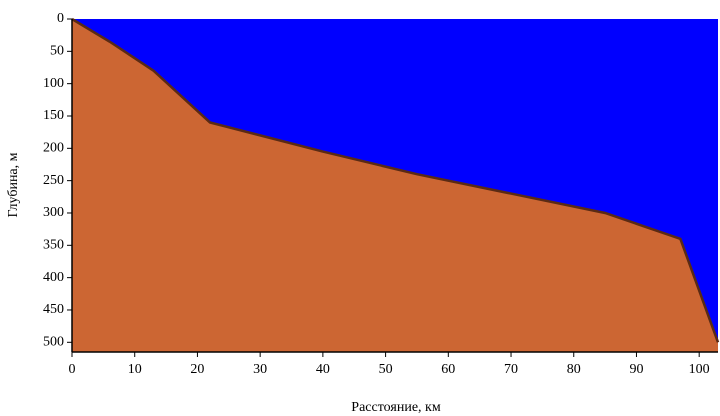  What do you see at coordinates (448, 369) in the screenshot?
I see `x-tick-label: 60` at bounding box center [448, 369].